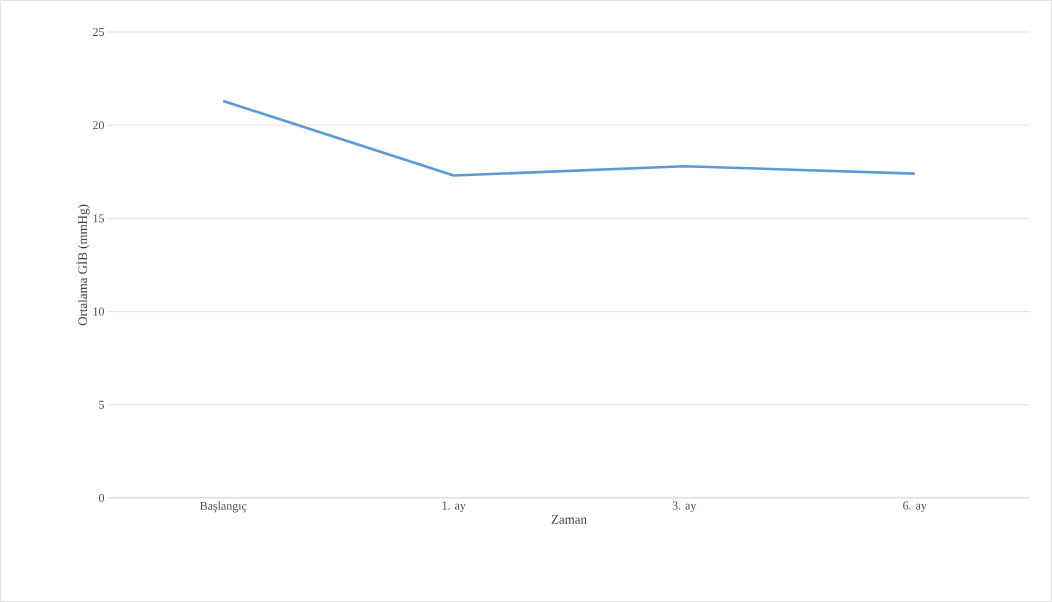 This screenshot has width=1052, height=602. What do you see at coordinates (99, 31) in the screenshot?
I see `y-tick-label: 25` at bounding box center [99, 31].